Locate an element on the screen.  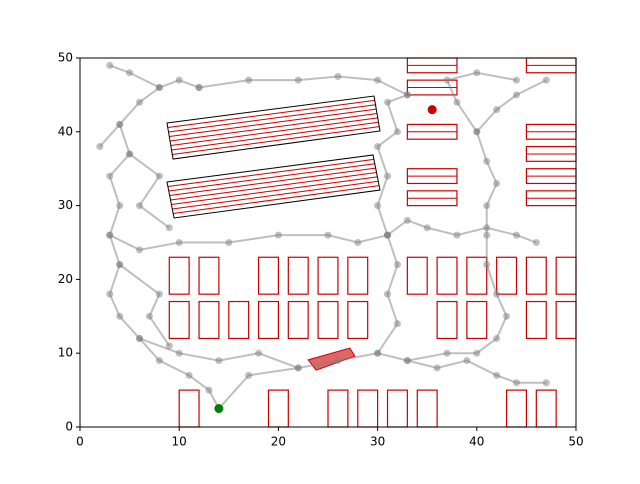
x-tick-label: 40 is located at coordinates (476, 442).